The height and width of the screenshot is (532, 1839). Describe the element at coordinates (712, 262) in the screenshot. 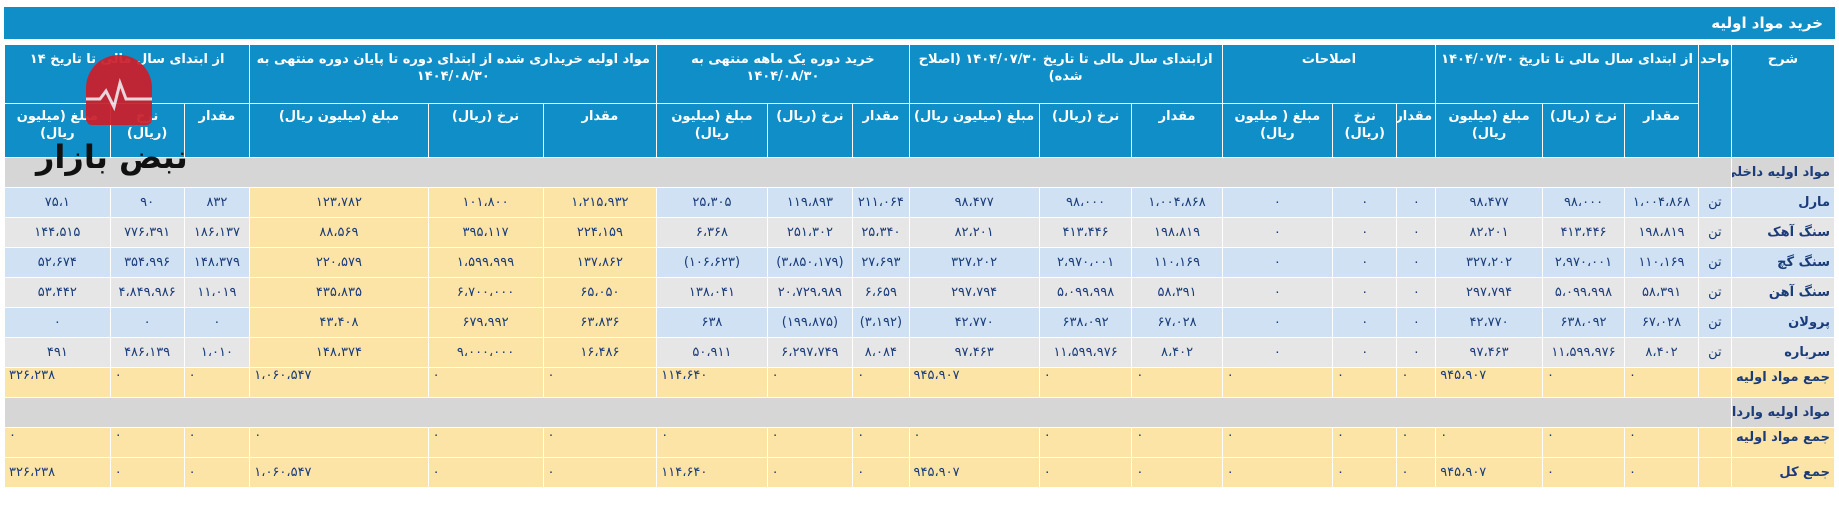

I see `cell-value: (۱۰۶،۶۲۳)` at that location.